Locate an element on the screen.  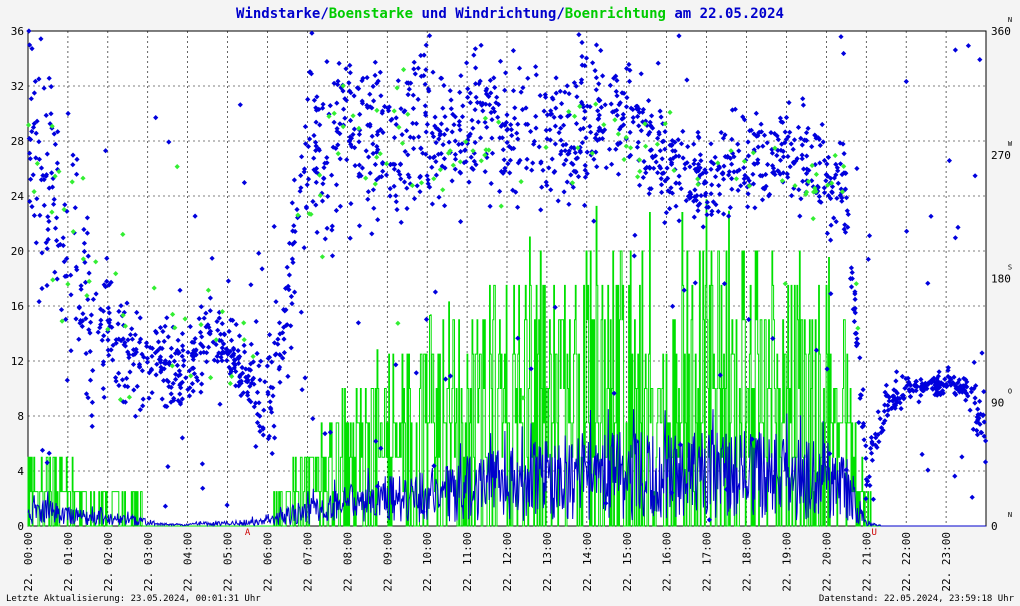
compass-label: N is located at coordinates (1010, 515).